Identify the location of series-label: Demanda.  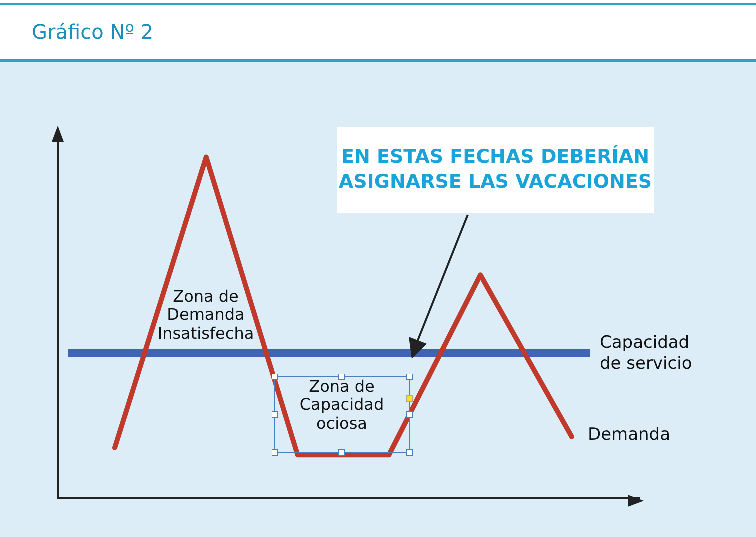
(629, 435).